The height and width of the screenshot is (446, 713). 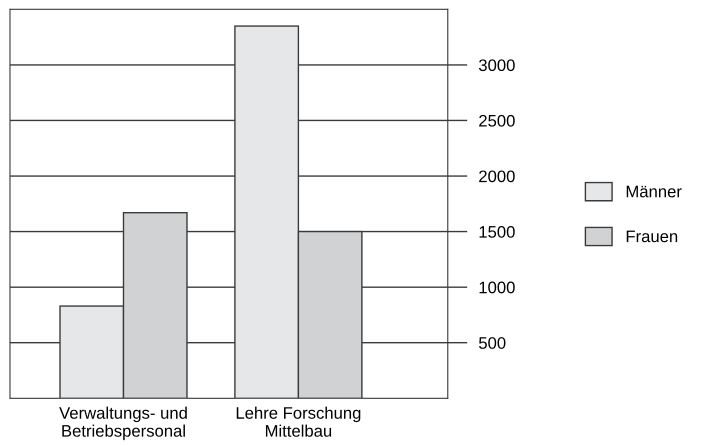 I want to click on y-tick-label: 3000, so click(x=496, y=65).